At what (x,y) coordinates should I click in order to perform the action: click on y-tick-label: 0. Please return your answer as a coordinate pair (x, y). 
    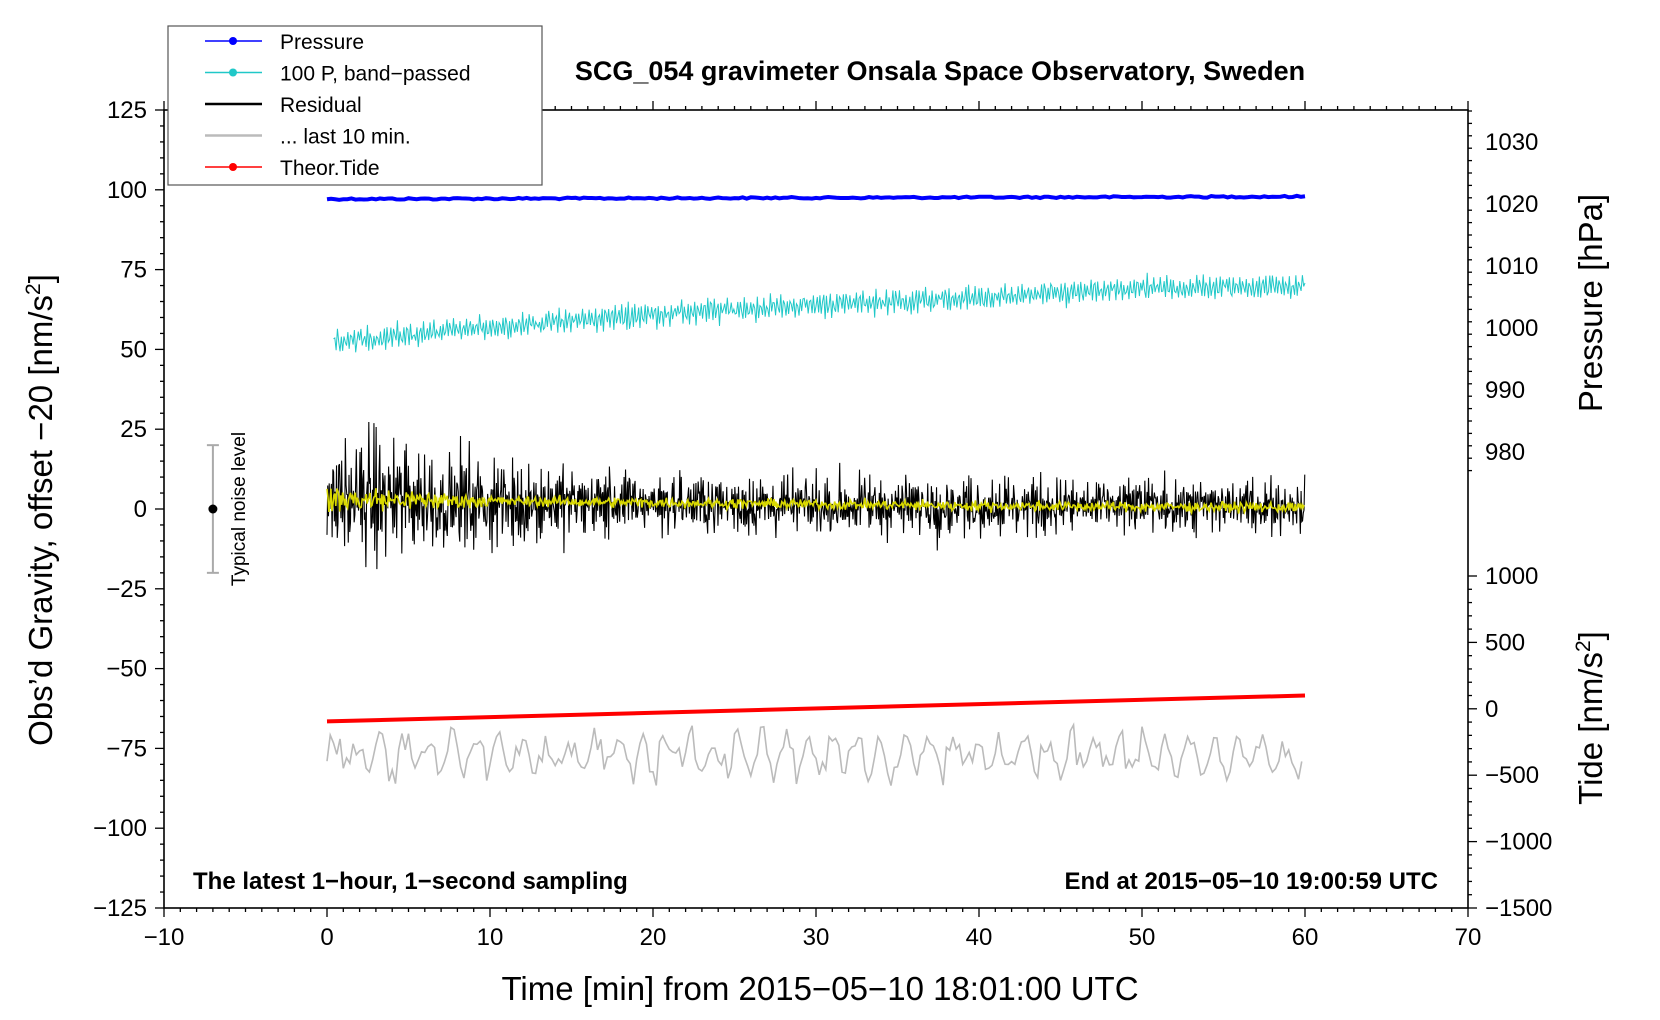
    Looking at the image, I should click on (140, 509).